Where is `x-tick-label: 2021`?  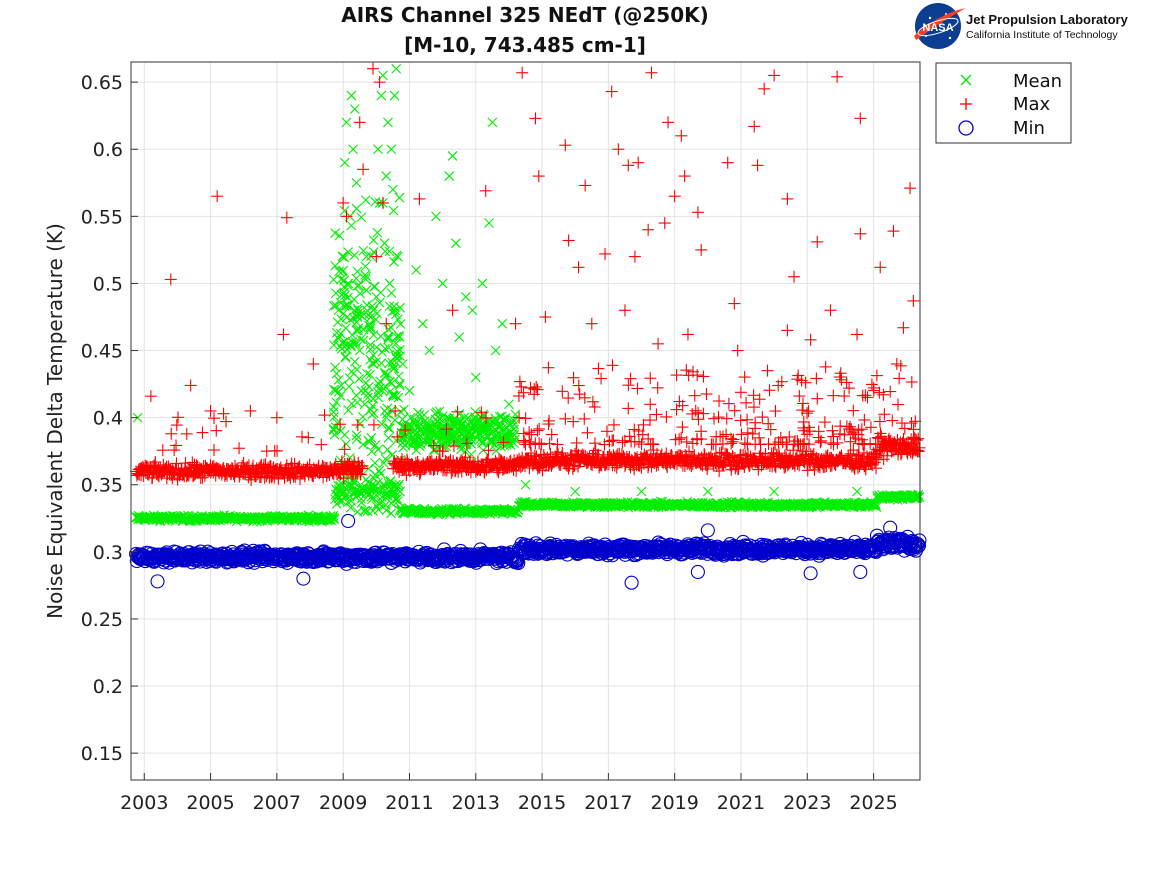
x-tick-label: 2021 is located at coordinates (741, 803).